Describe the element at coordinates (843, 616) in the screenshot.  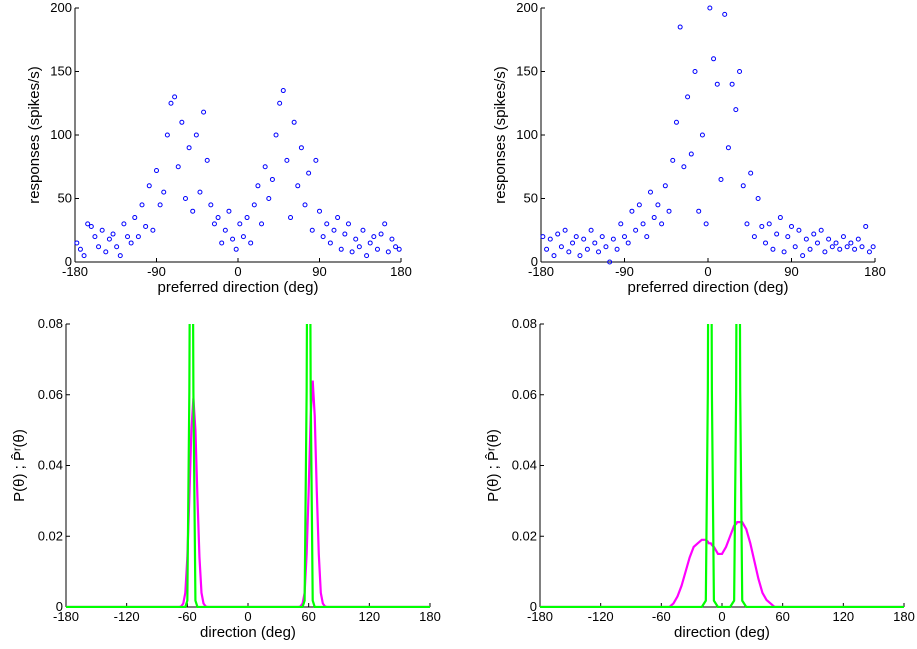
I see `x-tick-label: 120` at that location.